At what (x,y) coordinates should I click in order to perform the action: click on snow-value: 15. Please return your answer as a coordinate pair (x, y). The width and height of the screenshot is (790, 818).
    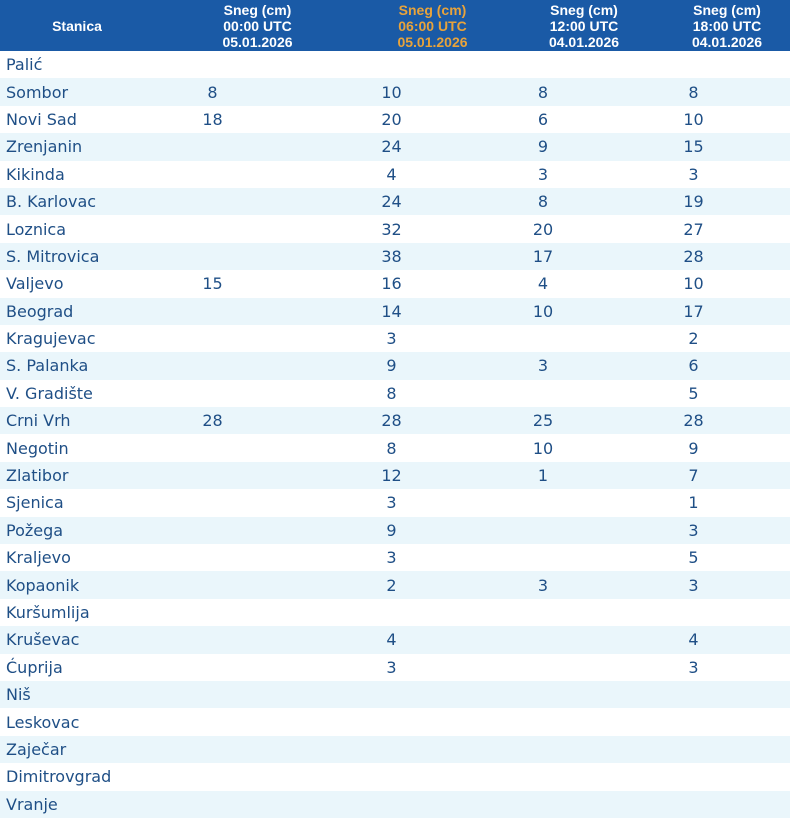
    Looking at the image, I should click on (212, 284).